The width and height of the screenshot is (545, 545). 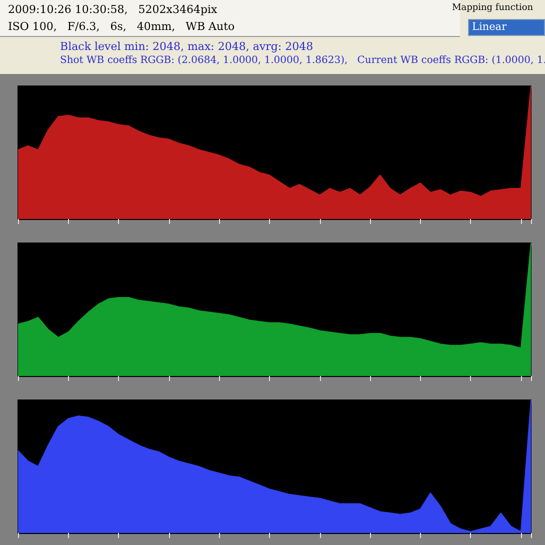 What do you see at coordinates (187, 46) in the screenshot?
I see `text: Black level min: 2048, max: 2048, avrg: 2048` at bounding box center [187, 46].